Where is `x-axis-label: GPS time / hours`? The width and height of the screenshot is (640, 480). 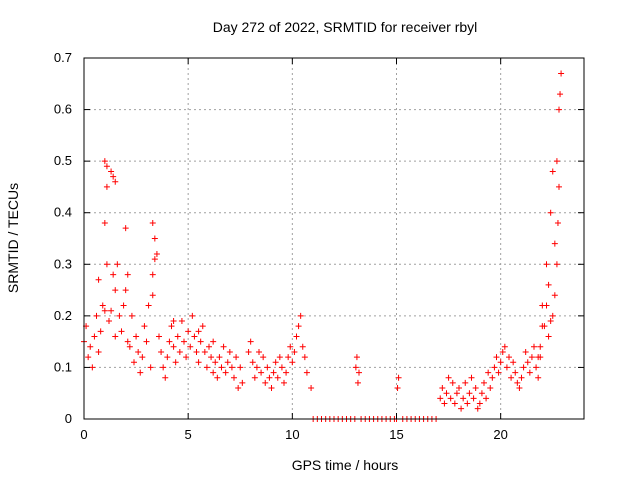 x-axis-label: GPS time / hours is located at coordinates (345, 465).